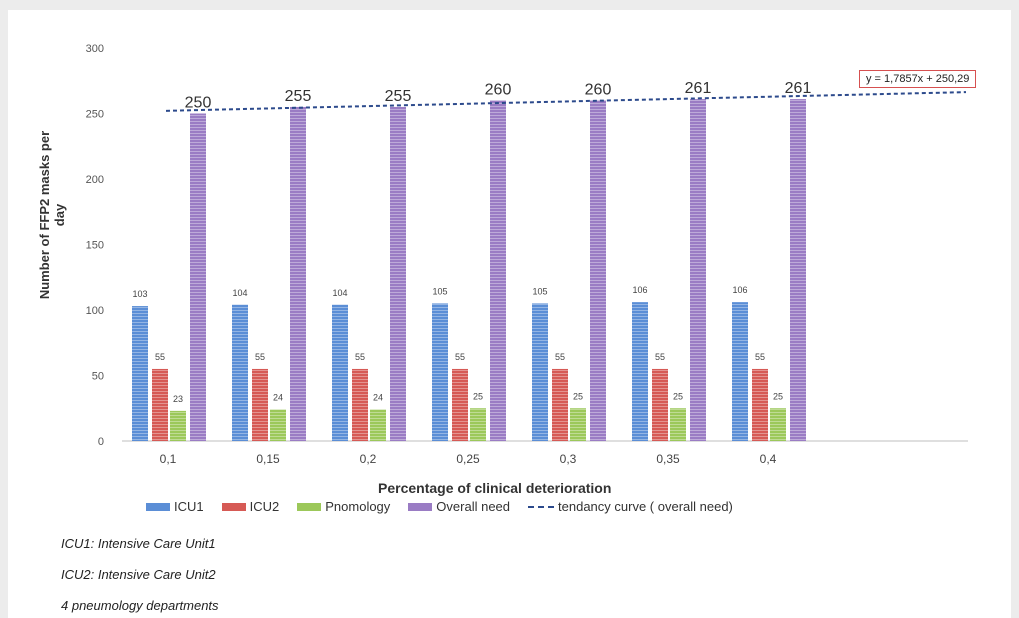  What do you see at coordinates (495, 488) in the screenshot?
I see `x-axis-label: Percentage of clinical deterioration` at bounding box center [495, 488].